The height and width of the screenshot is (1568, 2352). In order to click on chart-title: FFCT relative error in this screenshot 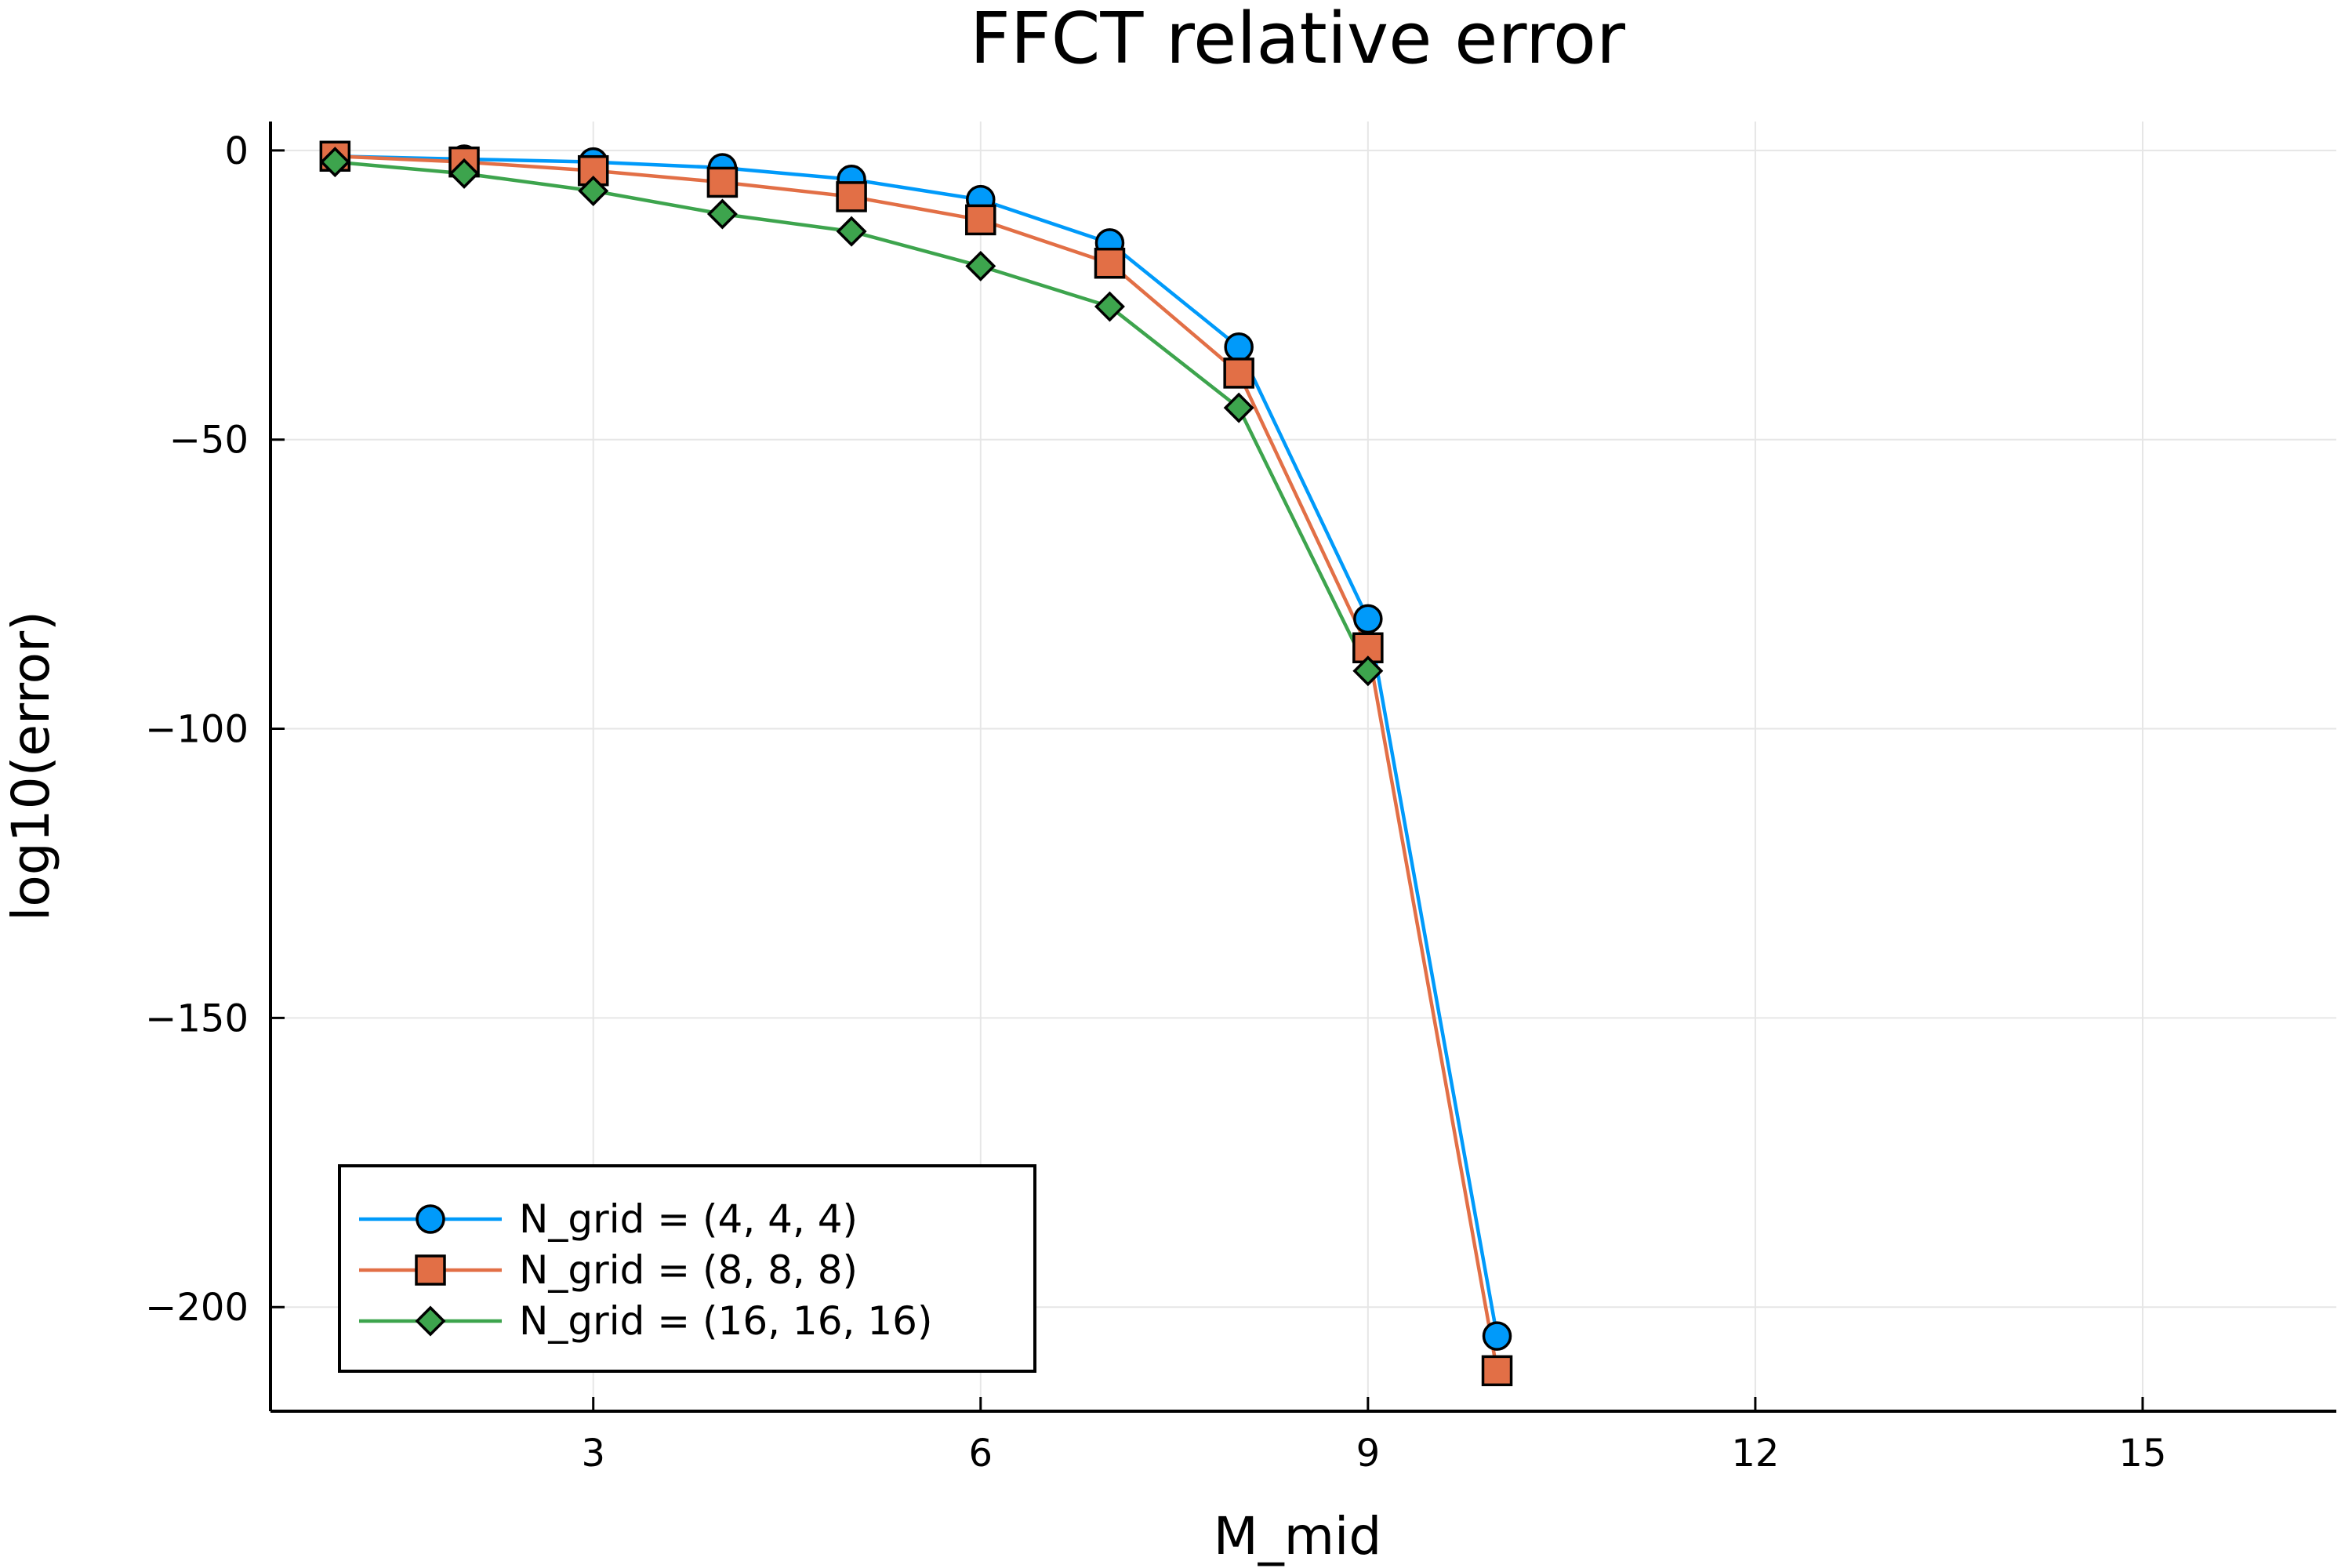, I will do `click(1297, 40)`.